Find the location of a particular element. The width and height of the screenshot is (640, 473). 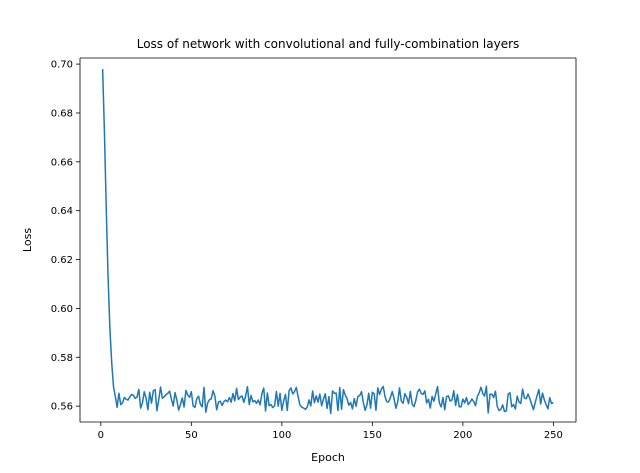

y-tick-label: 0.60 is located at coordinates (62, 309).